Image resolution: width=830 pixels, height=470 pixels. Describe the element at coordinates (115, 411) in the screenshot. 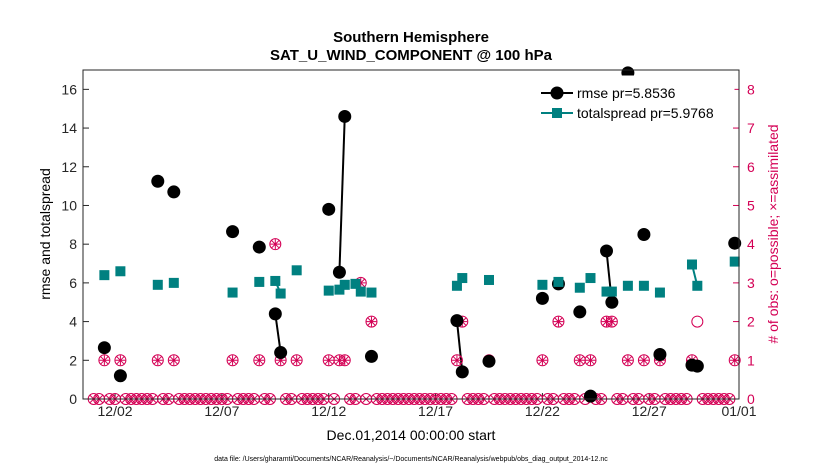

I see `x-tick-label: 12/02` at that location.